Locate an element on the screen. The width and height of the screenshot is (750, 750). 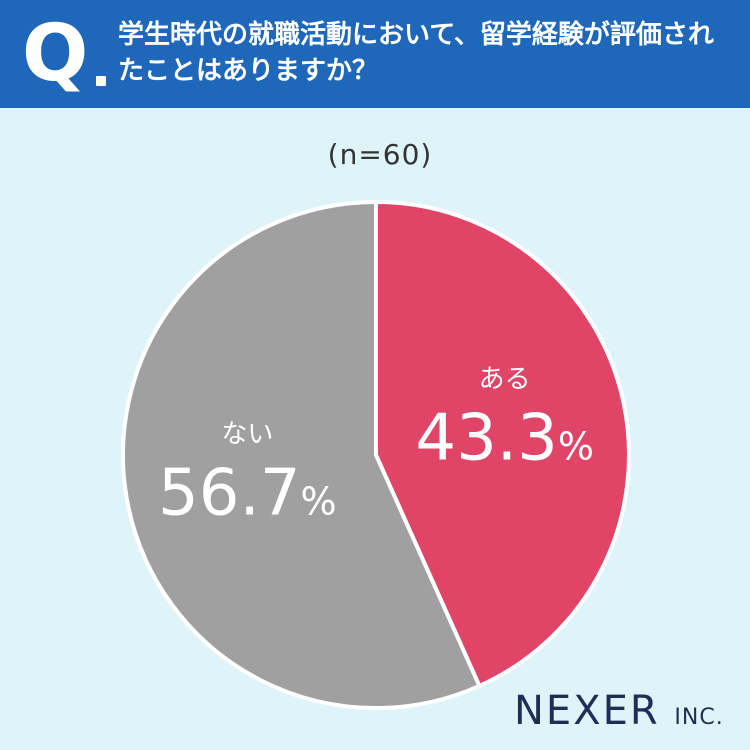
slice-value-label: 56.7% is located at coordinates (247, 493).